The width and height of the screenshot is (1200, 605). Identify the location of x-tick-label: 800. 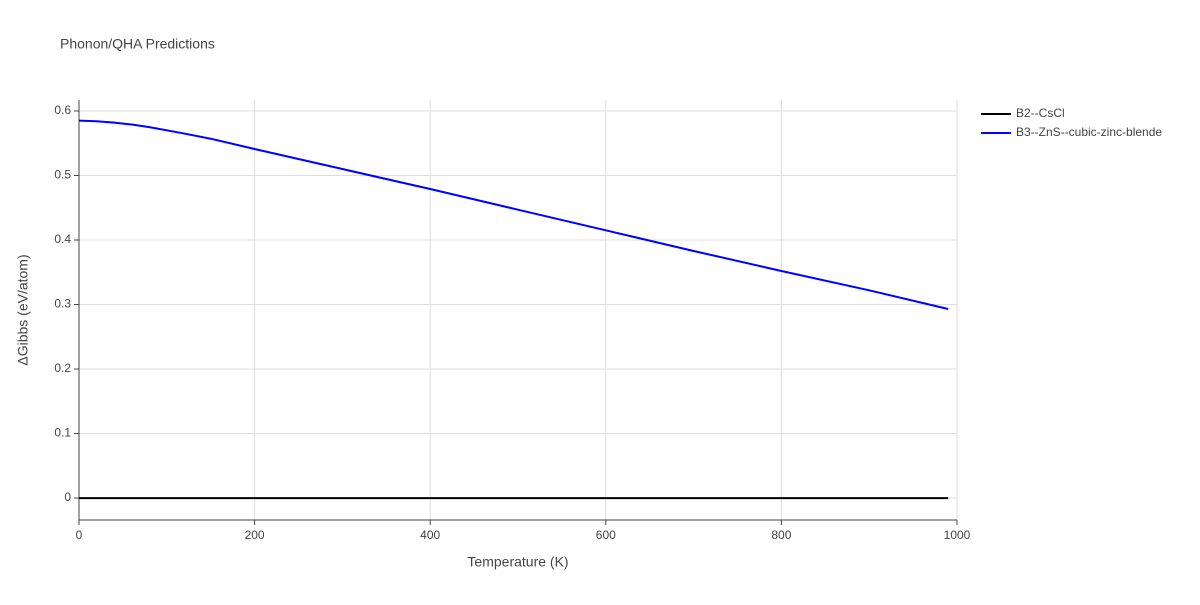
(781, 535).